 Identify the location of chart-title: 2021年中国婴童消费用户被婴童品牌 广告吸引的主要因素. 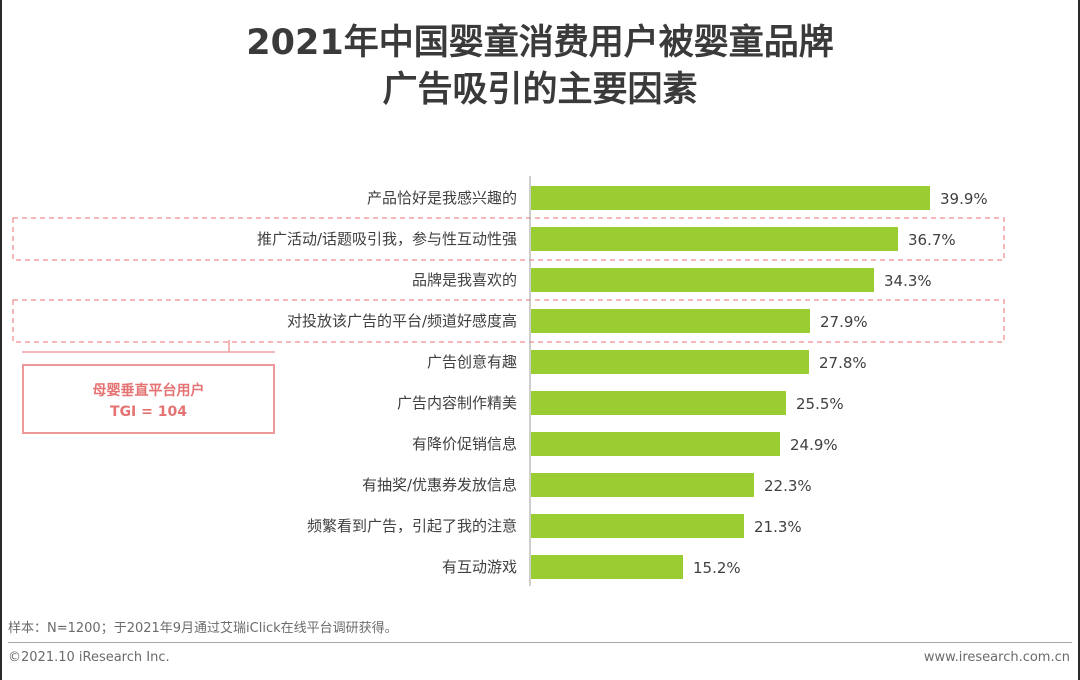
(540, 67).